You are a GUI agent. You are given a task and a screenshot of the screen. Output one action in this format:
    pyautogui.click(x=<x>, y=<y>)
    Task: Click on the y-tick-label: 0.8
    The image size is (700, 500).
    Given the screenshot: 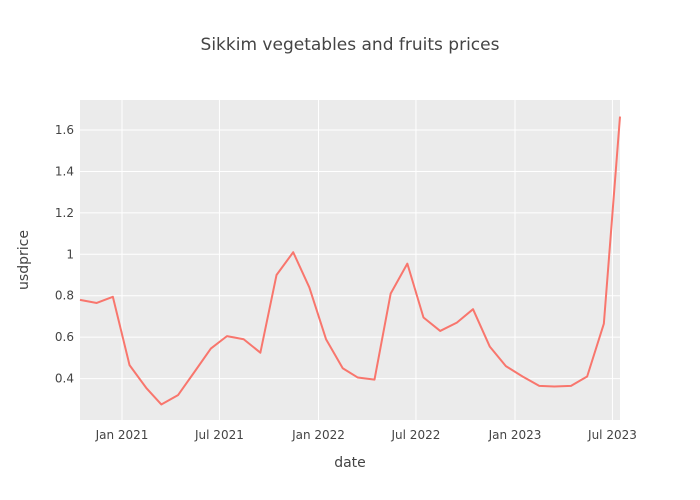 What is the action you would take?
    pyautogui.click(x=64, y=296)
    